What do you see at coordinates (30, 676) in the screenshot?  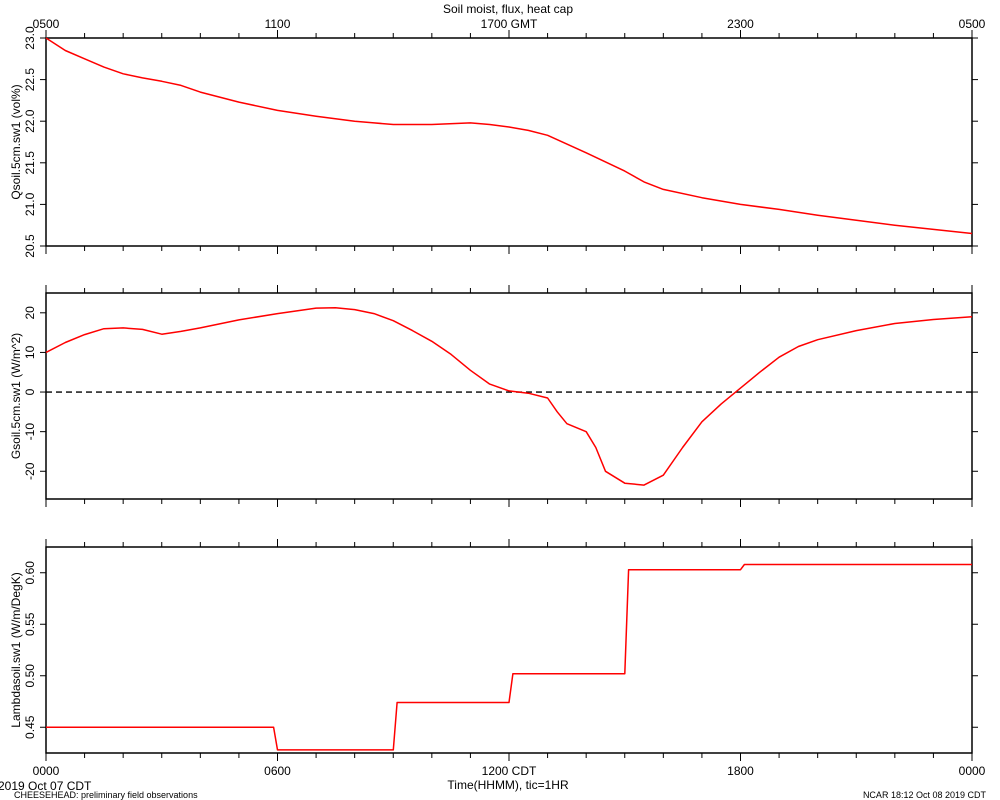 I see `y-tick-label: 0.50` at bounding box center [30, 676].